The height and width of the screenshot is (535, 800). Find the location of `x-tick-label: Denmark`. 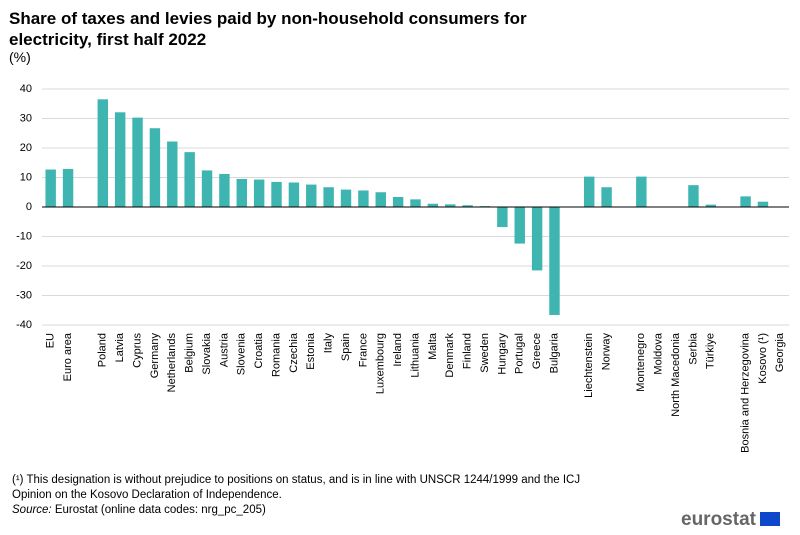

x-tick-label: Denmark is located at coordinates (450, 355).